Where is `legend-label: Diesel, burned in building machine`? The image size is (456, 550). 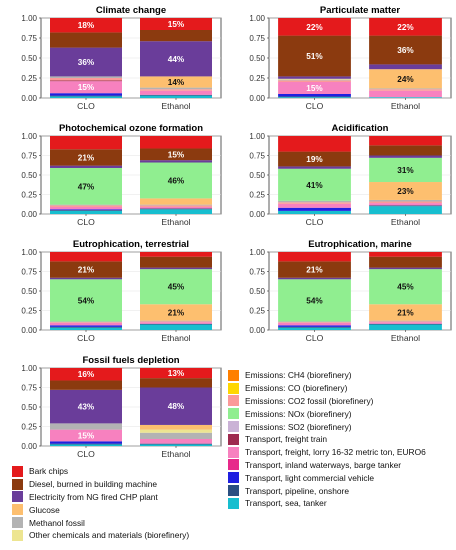
legend-label: Diesel, burned in building machine is located at coordinates (93, 484).